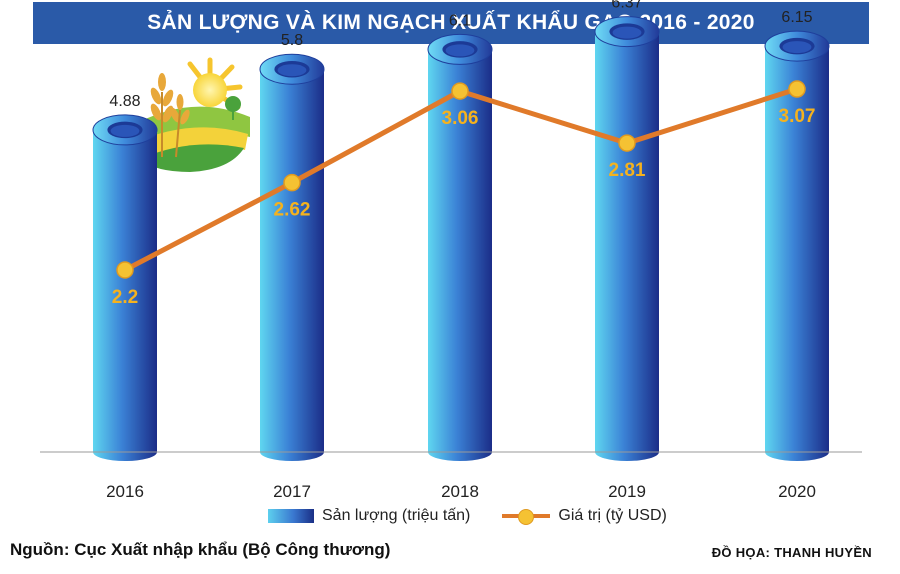 The image size is (900, 574). I want to click on bar-2017, so click(292, 257).